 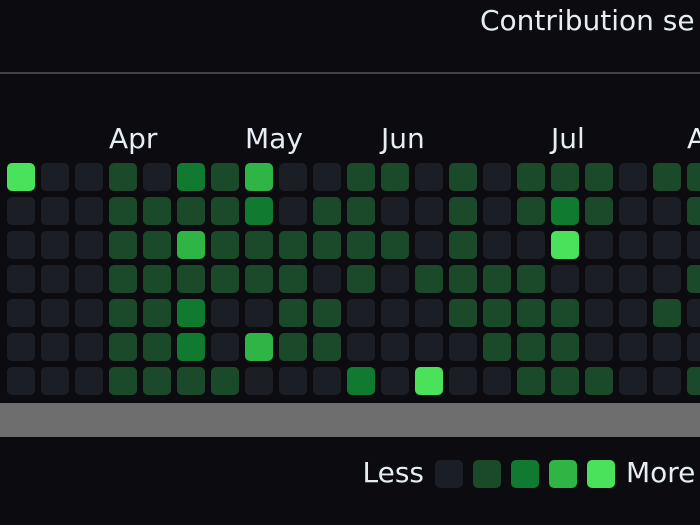 What do you see at coordinates (693, 138) in the screenshot?
I see `month-label: A` at bounding box center [693, 138].